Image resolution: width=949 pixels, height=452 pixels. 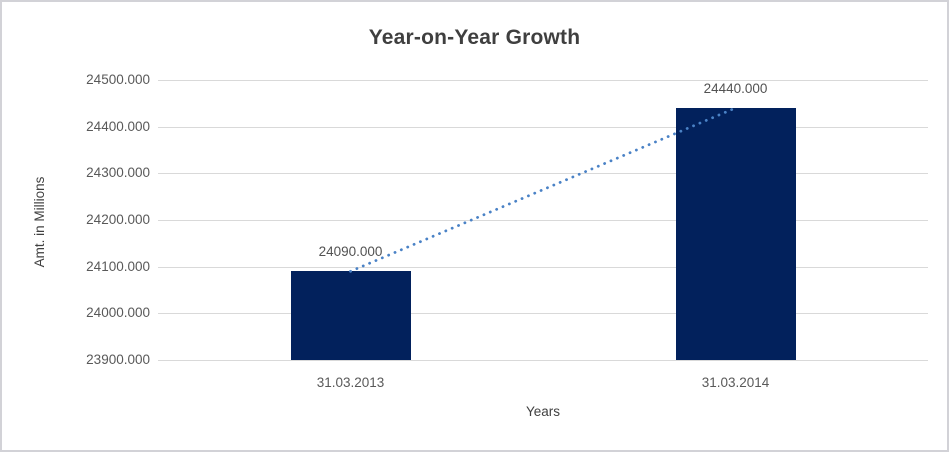 I want to click on x-axis-tick-label: 31.03.2014, so click(x=735, y=382).